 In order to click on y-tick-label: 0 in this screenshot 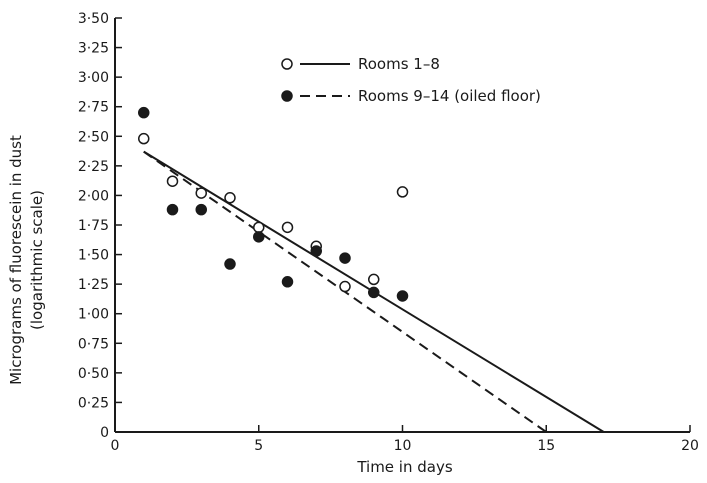, I will do `click(104, 433)`.